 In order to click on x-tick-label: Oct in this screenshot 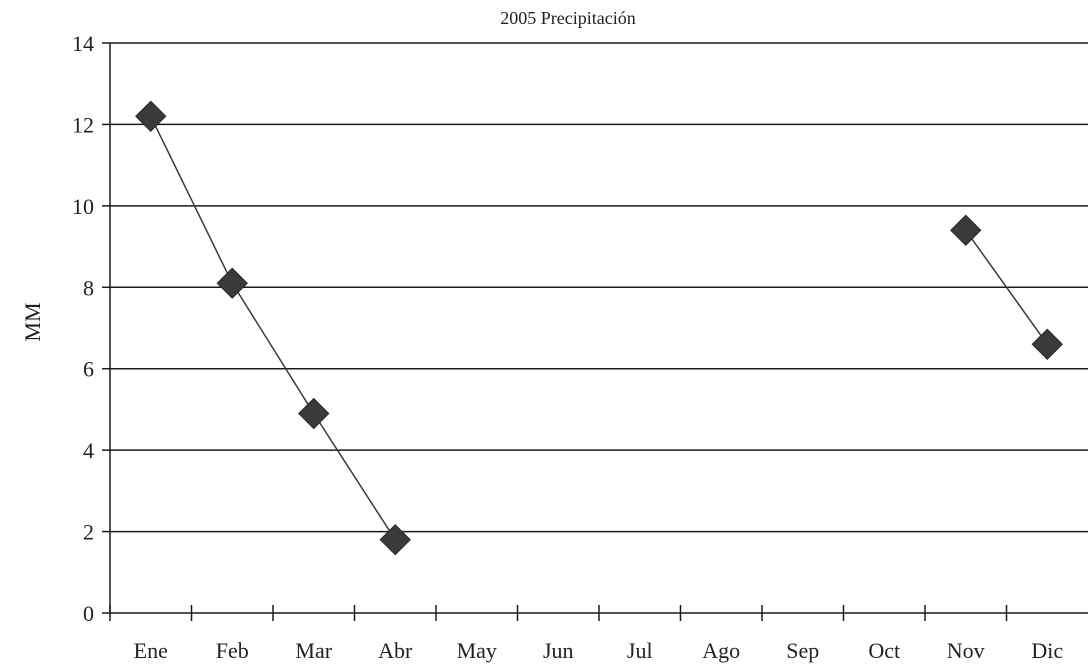, I will do `click(884, 650)`.